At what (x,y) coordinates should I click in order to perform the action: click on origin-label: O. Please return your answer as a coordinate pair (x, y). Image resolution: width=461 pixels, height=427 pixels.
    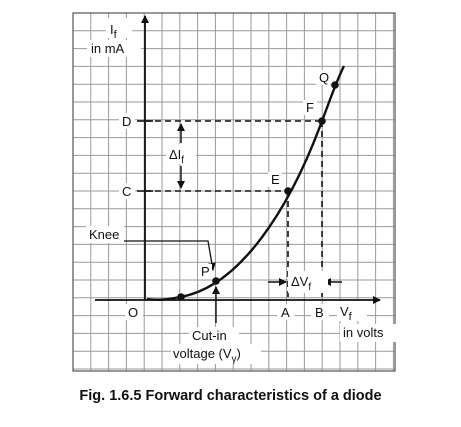
    Looking at the image, I should click on (133, 312).